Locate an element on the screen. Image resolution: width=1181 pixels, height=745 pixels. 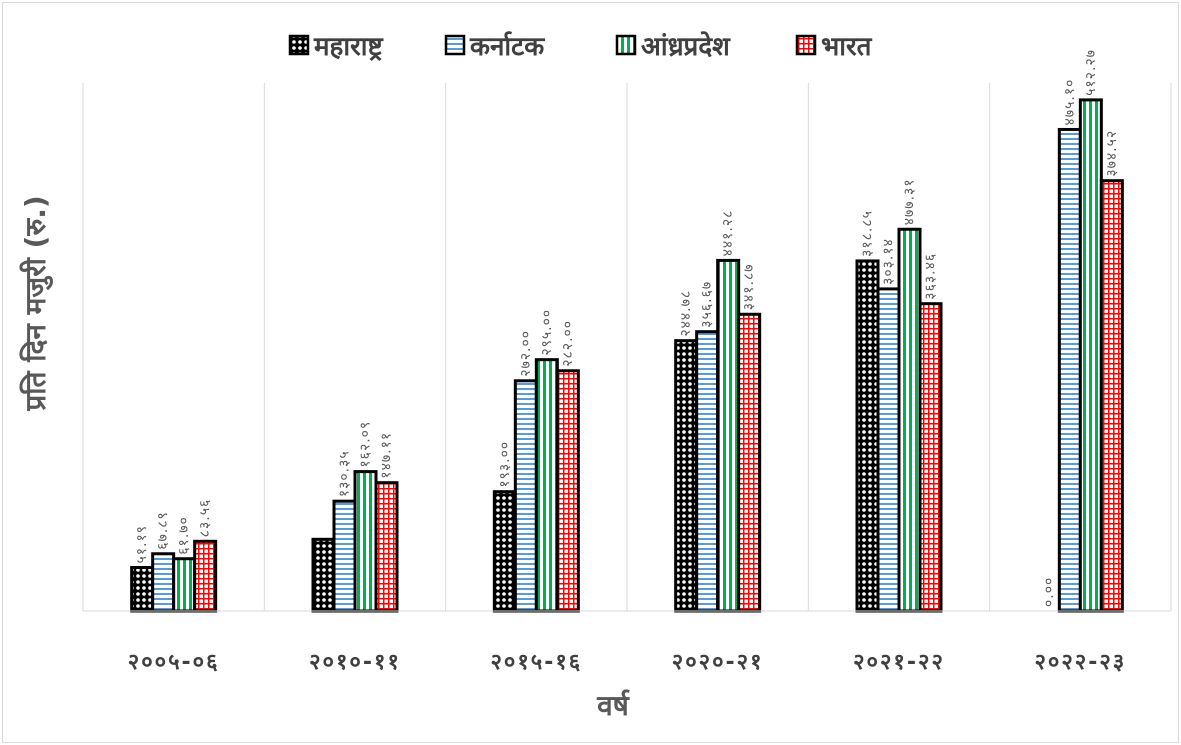
data-label: ३०३.१४ is located at coordinates (889, 261).